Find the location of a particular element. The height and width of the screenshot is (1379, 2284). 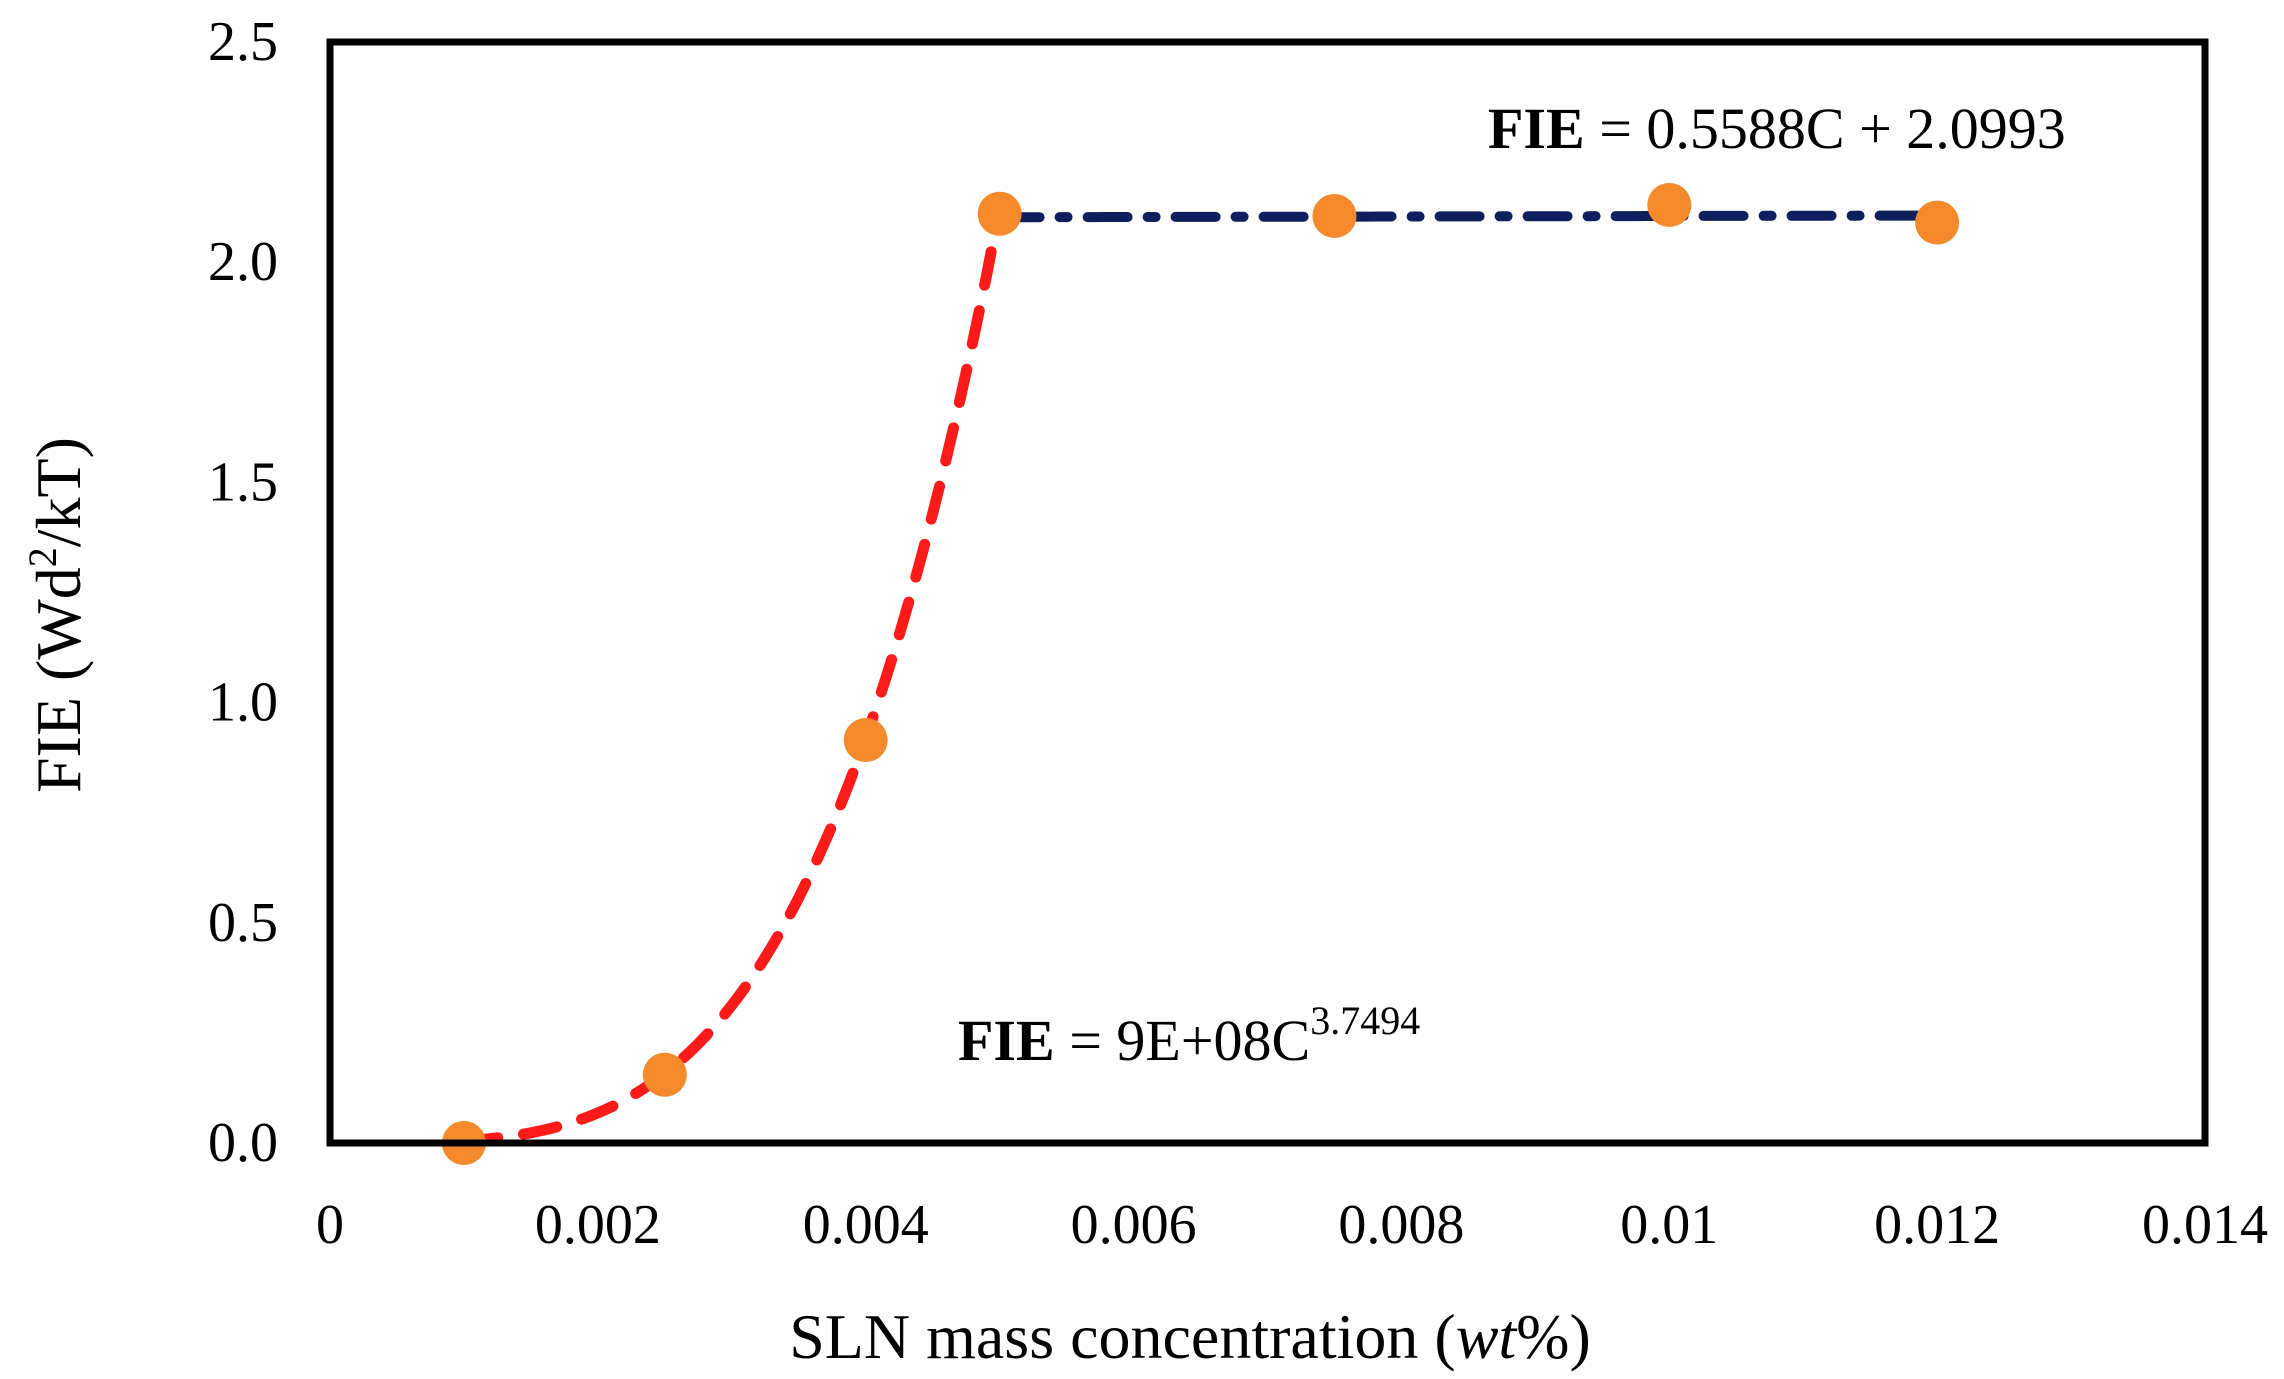

y-axis-title-end: /kT) is located at coordinates (58, 492).